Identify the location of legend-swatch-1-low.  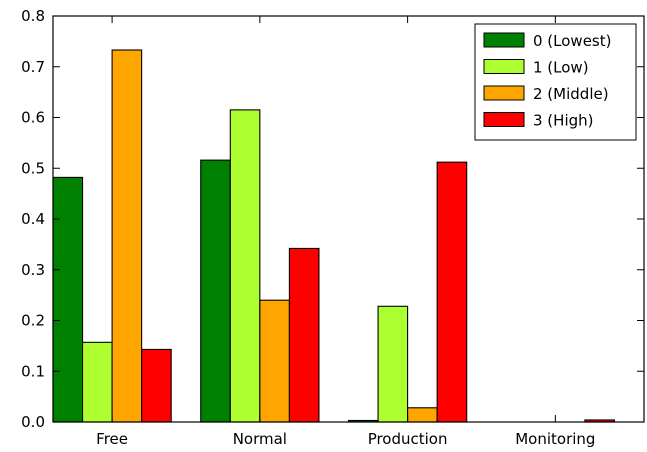
(504, 66).